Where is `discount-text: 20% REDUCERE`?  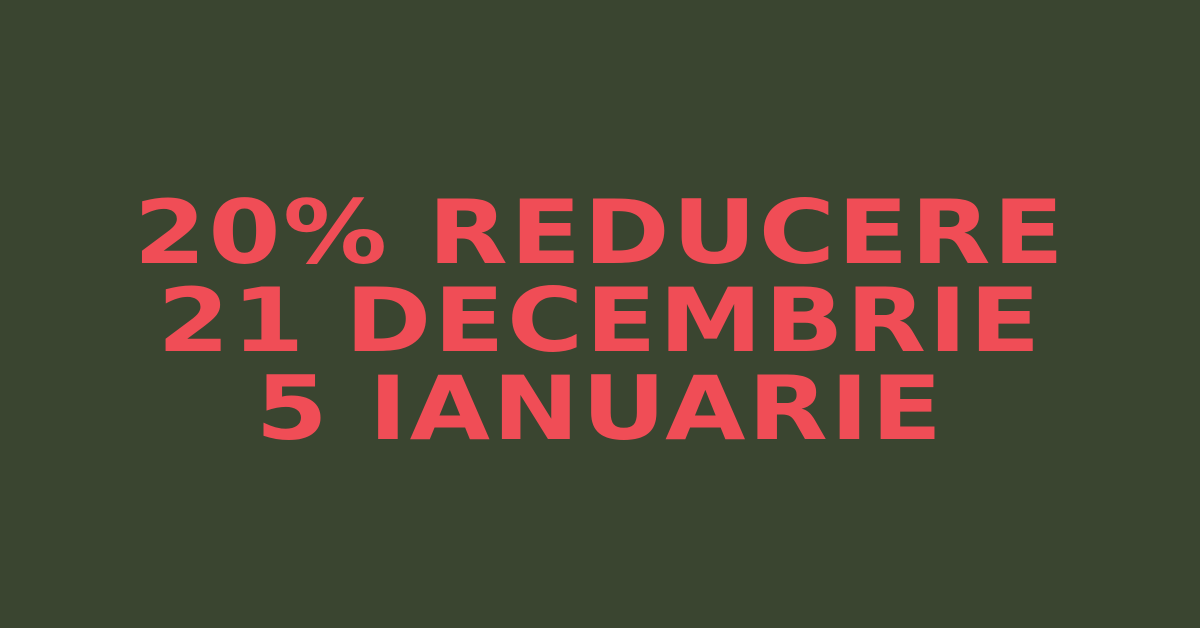
discount-text: 20% REDUCERE is located at coordinates (600, 232).